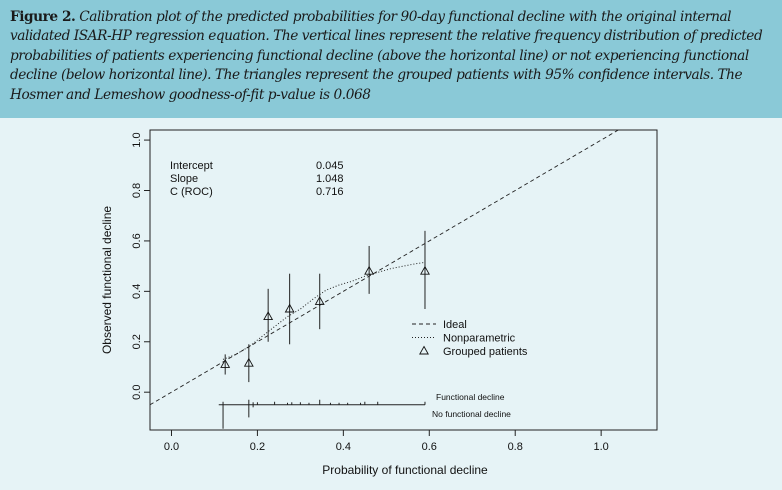 This screenshot has width=782, height=490. What do you see at coordinates (330, 192) in the screenshot?
I see `stat-value: 0.716` at bounding box center [330, 192].